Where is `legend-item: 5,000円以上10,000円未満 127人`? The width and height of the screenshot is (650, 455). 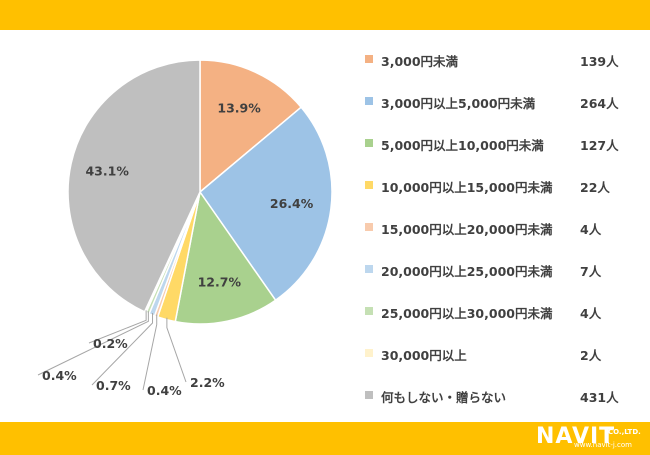
legend-item: 5,000円以上10,000円未満 127人 is located at coordinates (505, 144).